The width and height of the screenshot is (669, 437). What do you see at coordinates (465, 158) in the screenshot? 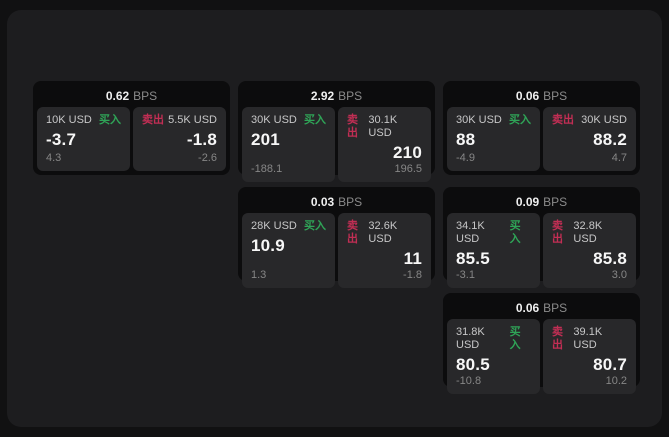
I see `buy-sub-value: -4.9` at bounding box center [465, 158].